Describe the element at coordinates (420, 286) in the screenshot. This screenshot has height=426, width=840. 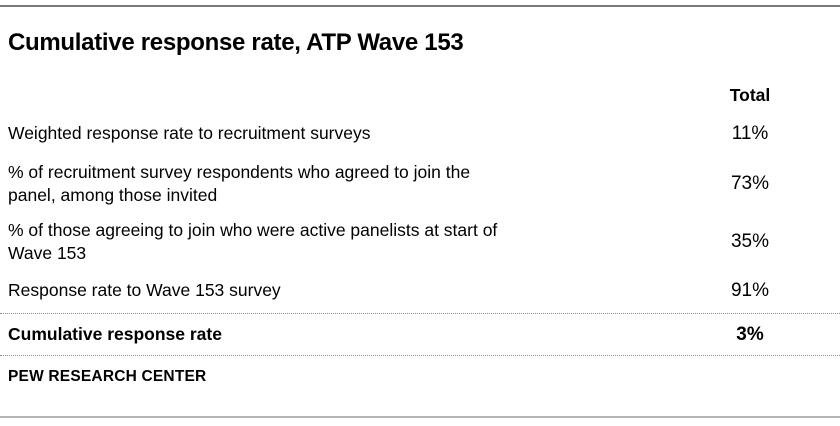
I see `table-row: Response rate to Wave 153 survey 91%` at that location.